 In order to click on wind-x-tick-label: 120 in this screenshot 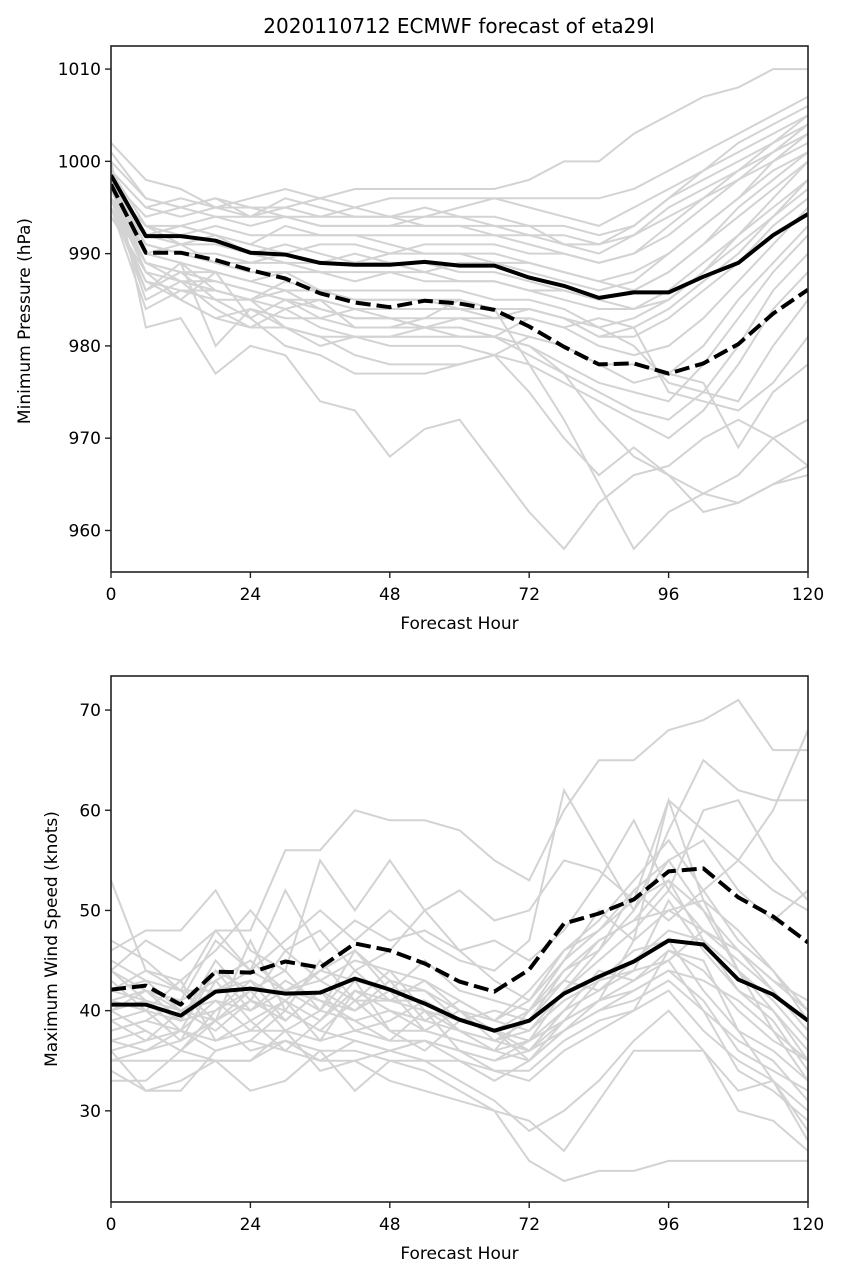, I will do `click(808, 1225)`.